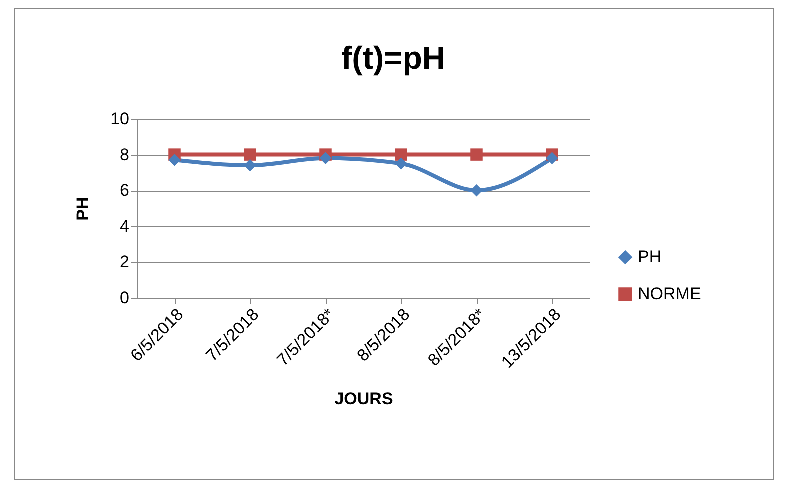 This screenshot has height=491, width=787. I want to click on y-tick-label: 6, so click(125, 190).